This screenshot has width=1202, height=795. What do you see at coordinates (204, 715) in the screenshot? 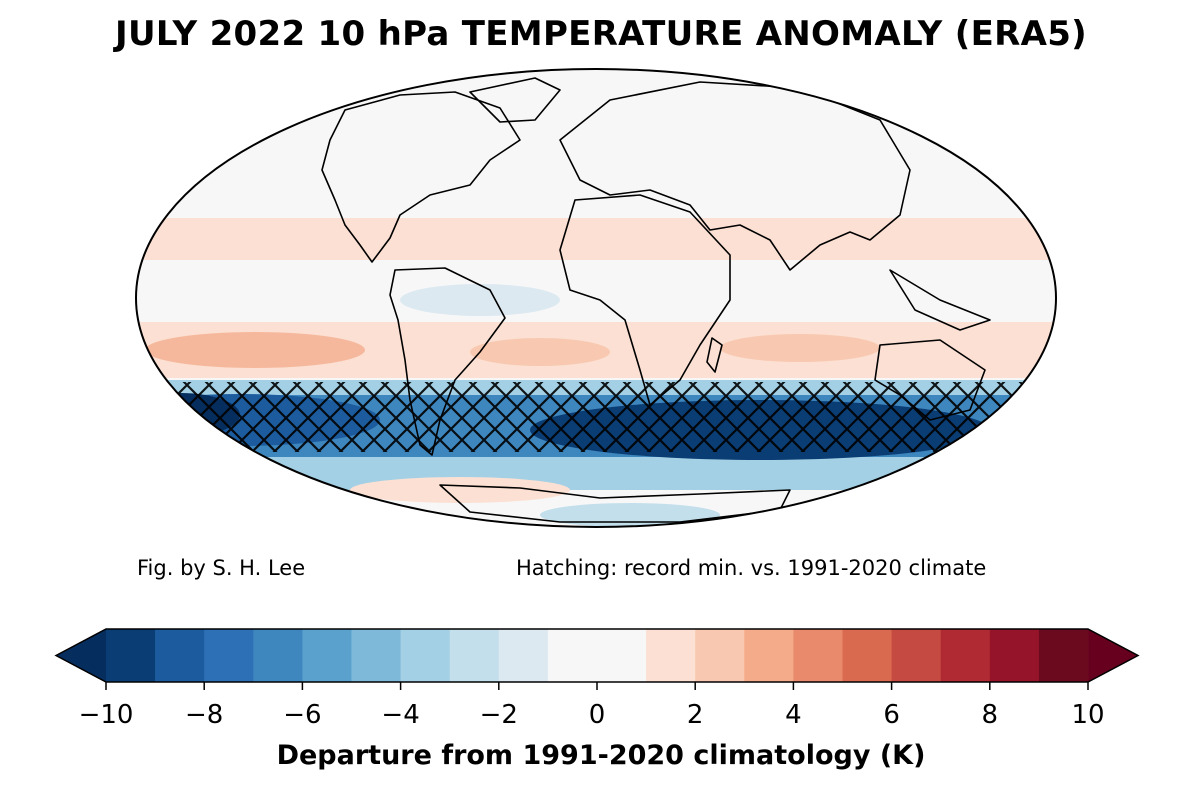
I see `colorbar-tick-label: −8` at bounding box center [204, 715].